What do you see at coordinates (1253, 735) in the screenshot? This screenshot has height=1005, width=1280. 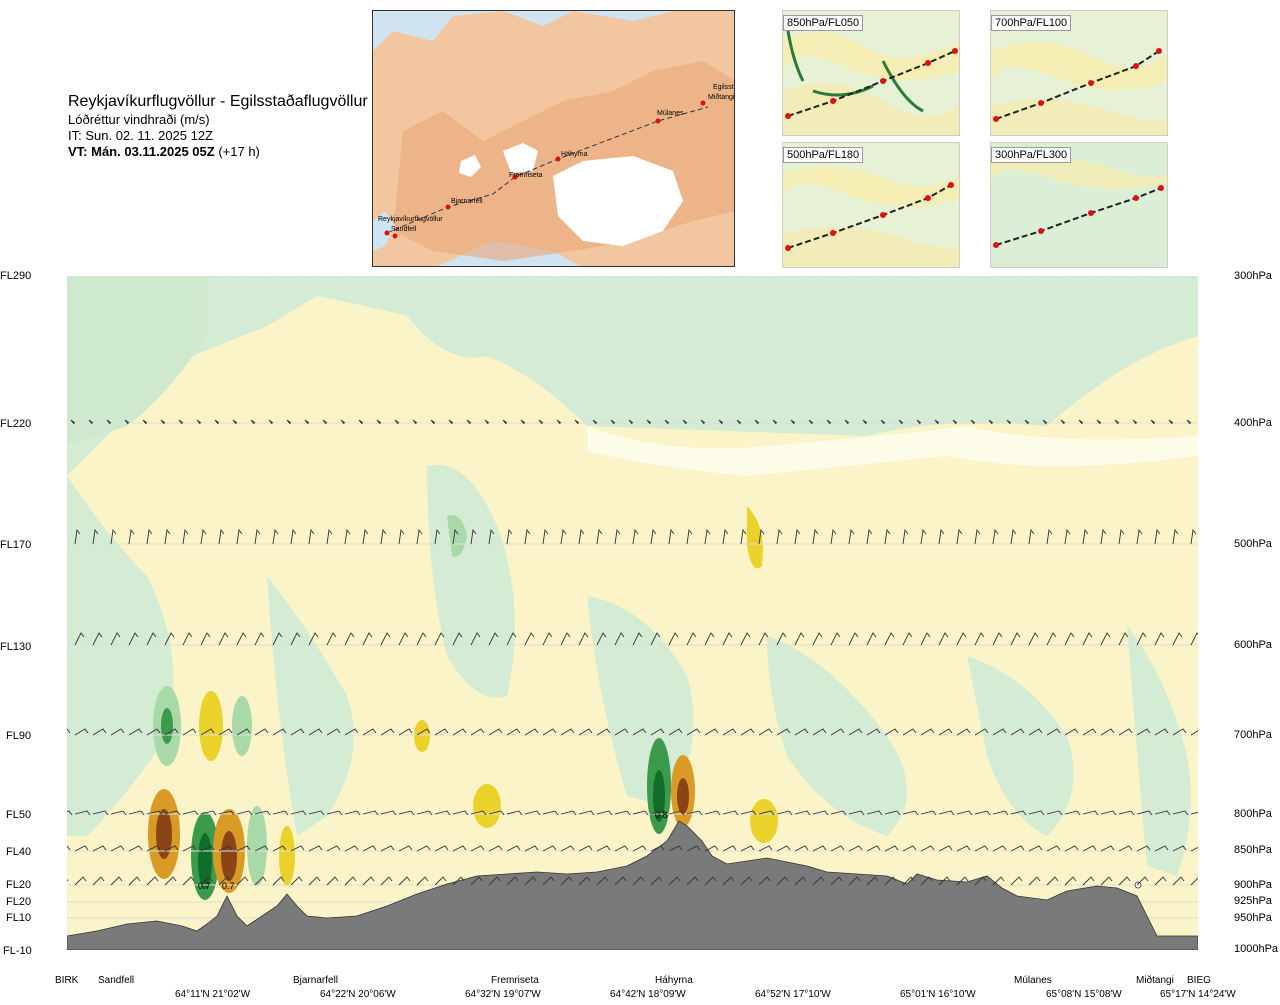 I see `hpa-label: 700hPa` at bounding box center [1253, 735].